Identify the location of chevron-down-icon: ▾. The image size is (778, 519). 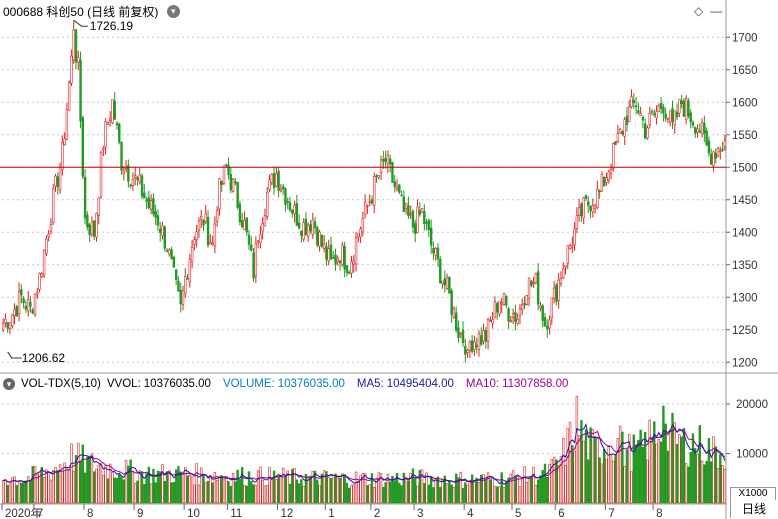
(173, 12).